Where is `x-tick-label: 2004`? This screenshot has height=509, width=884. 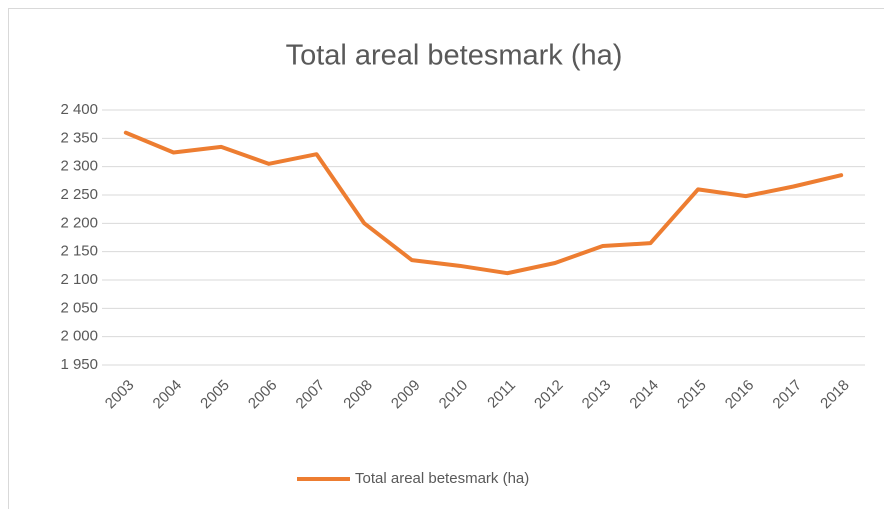
x-tick-label: 2004 is located at coordinates (168, 395).